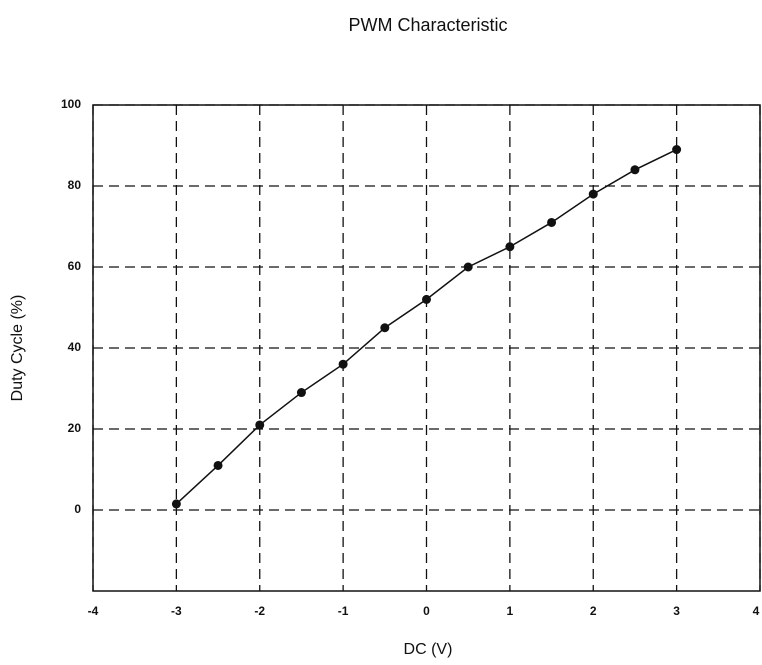 Image resolution: width=762 pixels, height=665 pixels. Describe the element at coordinates (75, 428) in the screenshot. I see `y-tick-label: 20` at that location.